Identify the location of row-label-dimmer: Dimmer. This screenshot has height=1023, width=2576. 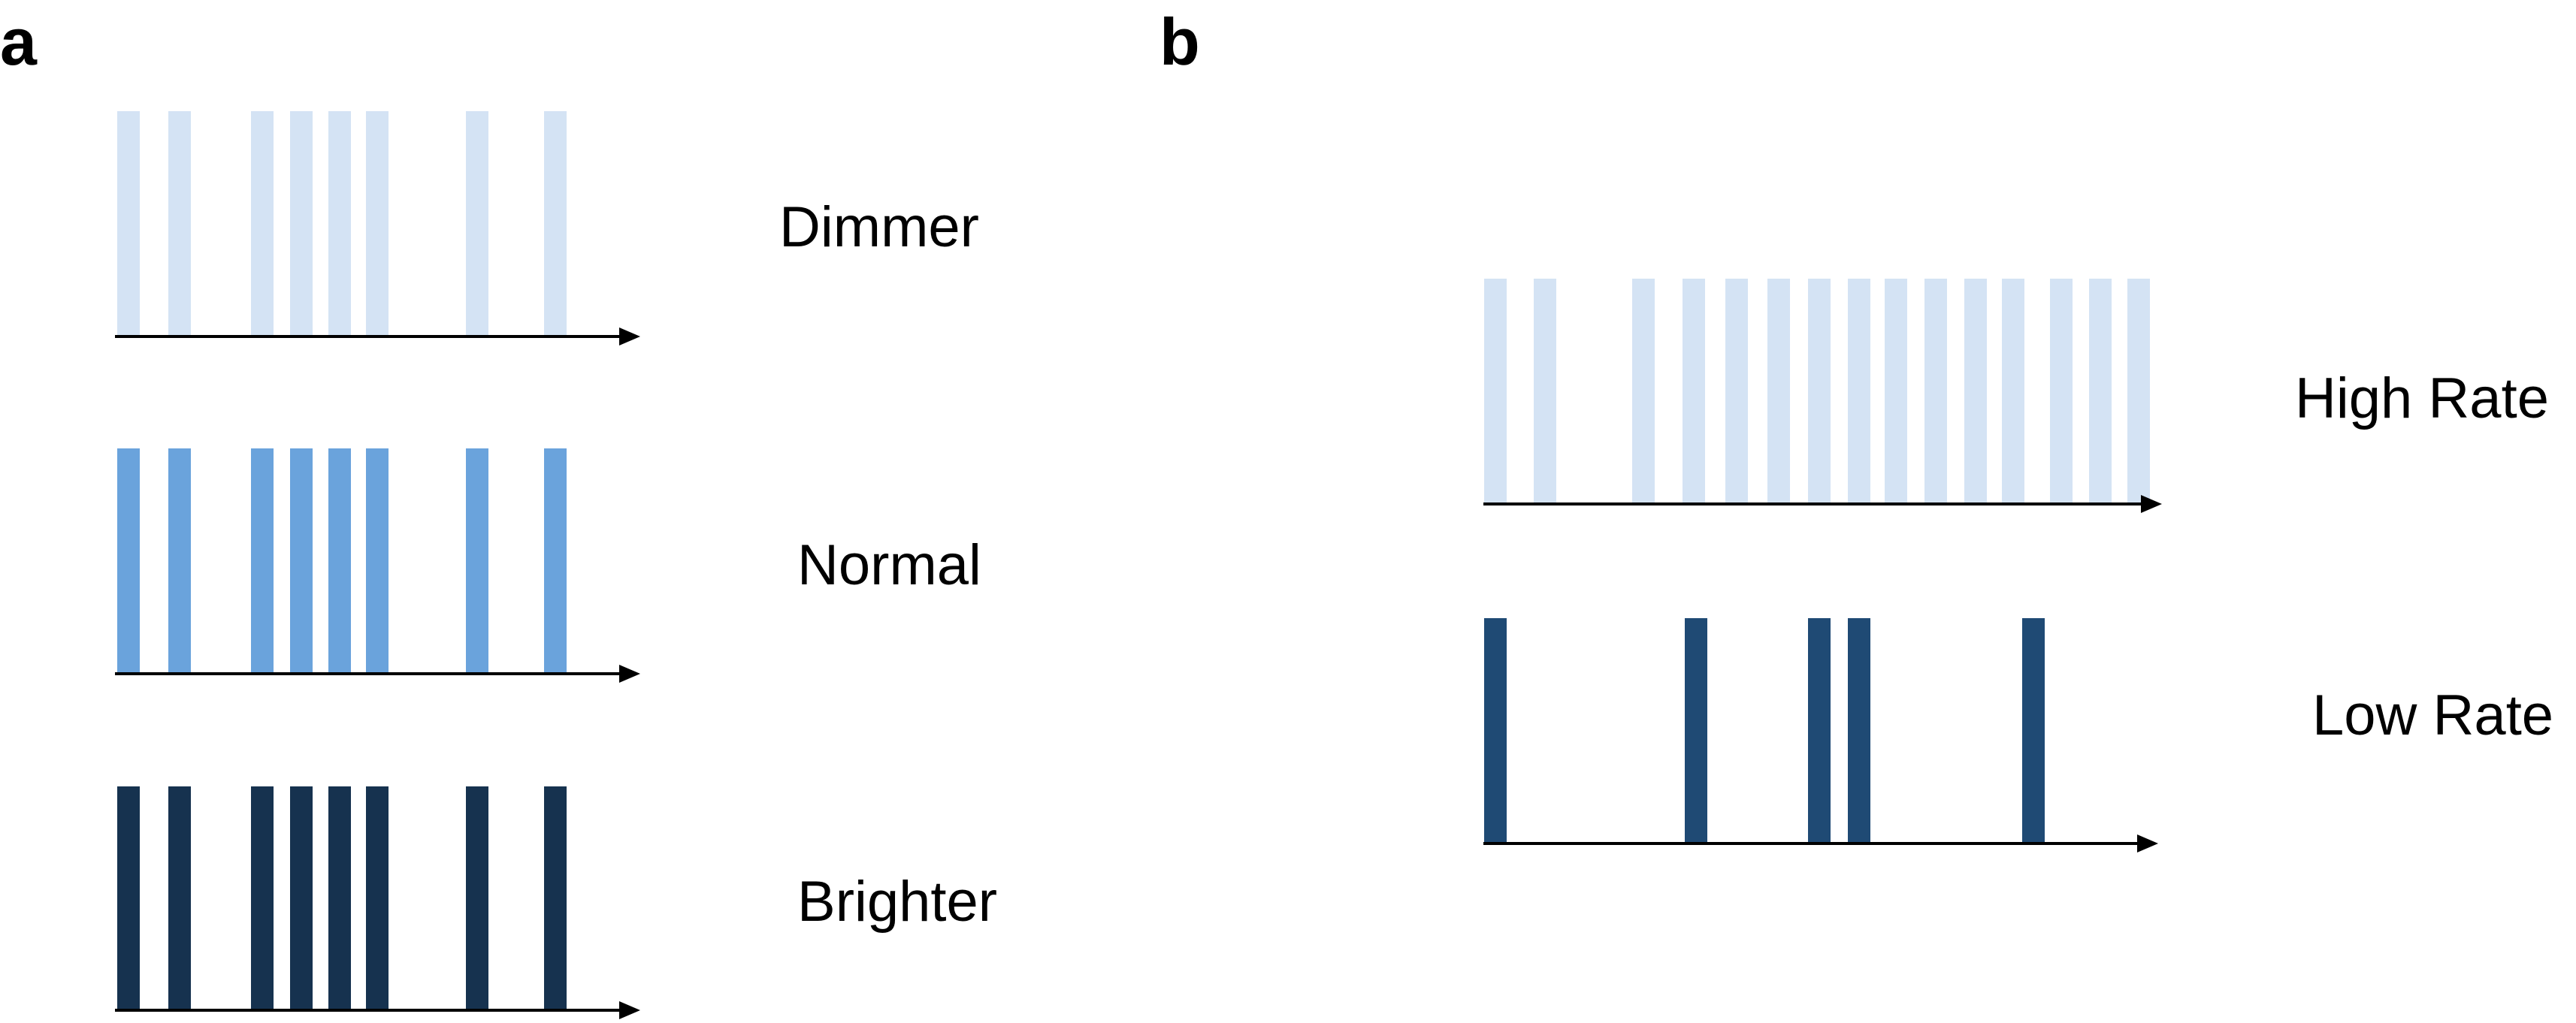
(879, 227).